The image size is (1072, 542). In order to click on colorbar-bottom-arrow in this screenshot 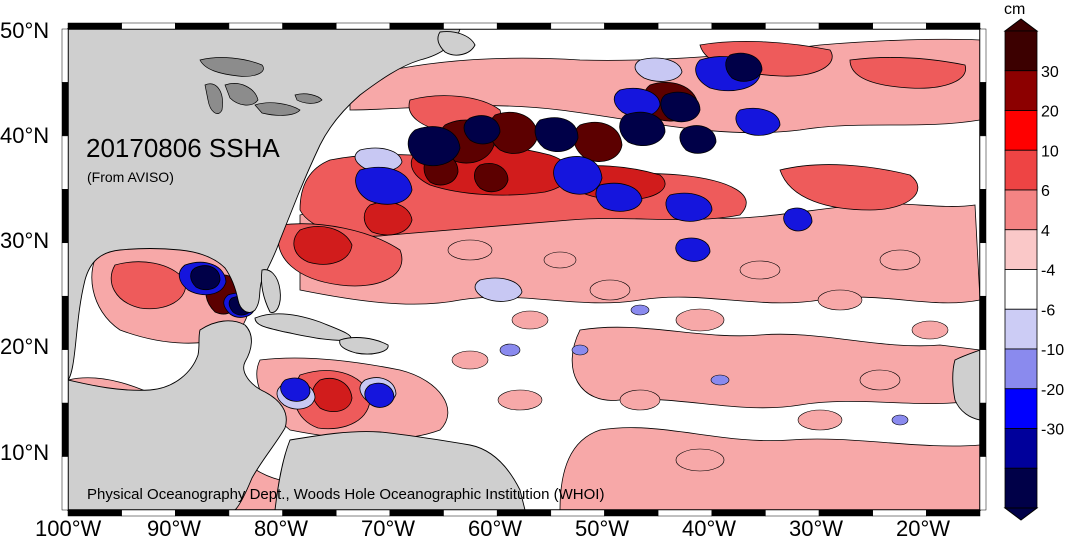, I will do `click(1021, 514)`.